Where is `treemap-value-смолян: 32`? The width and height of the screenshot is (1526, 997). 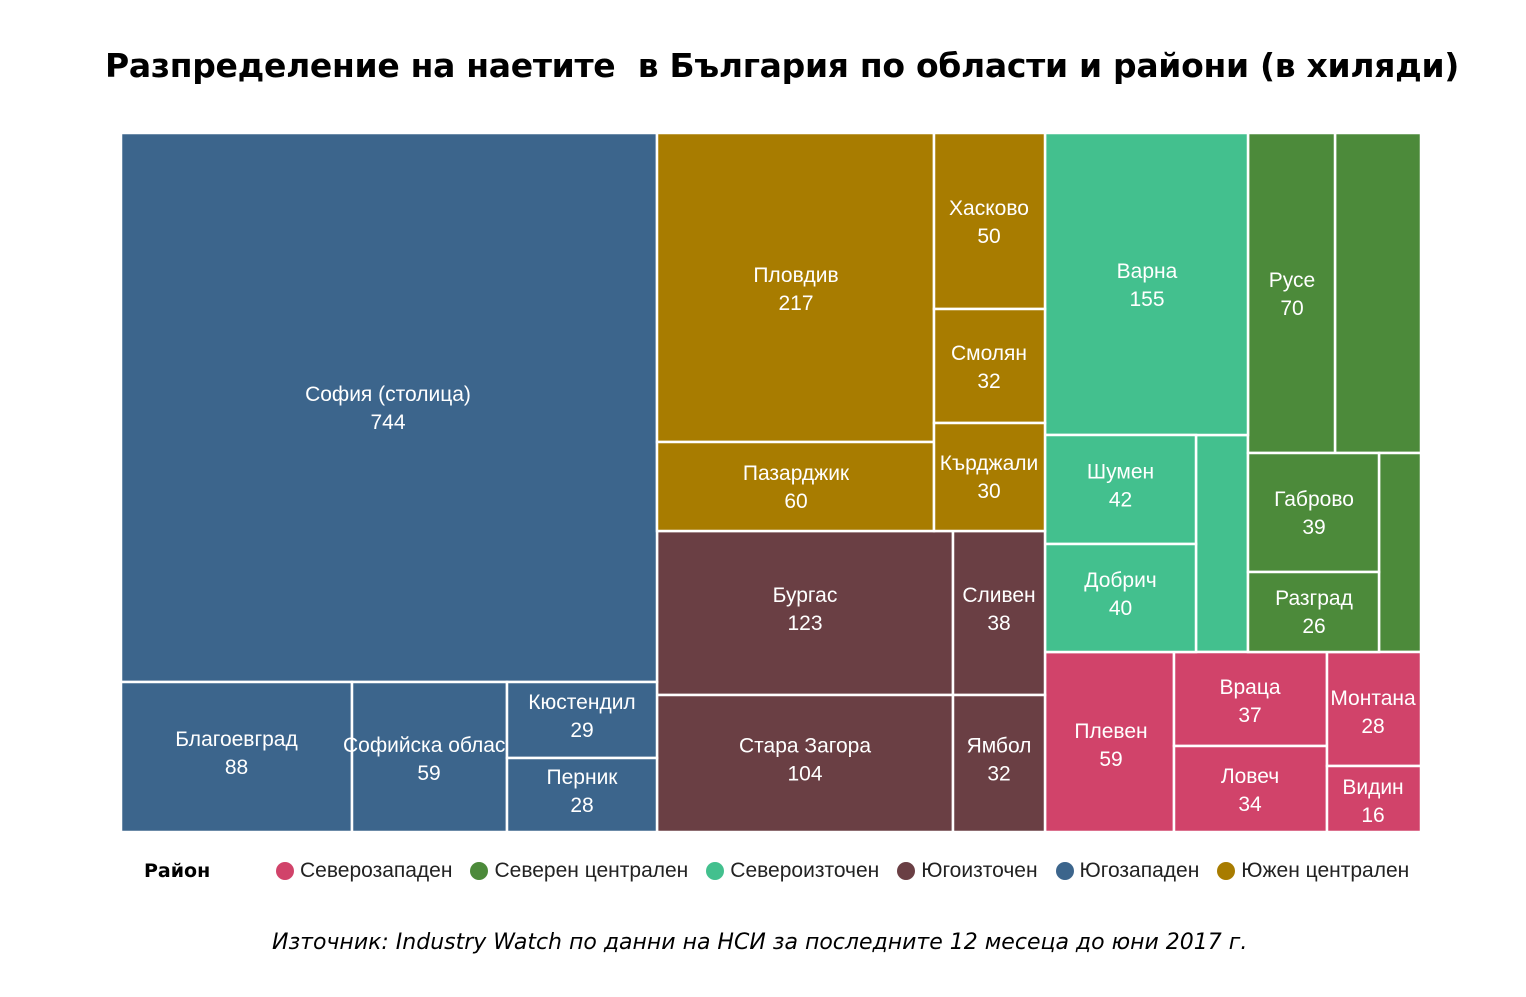
treemap-value-смолян: 32 is located at coordinates (988, 381).